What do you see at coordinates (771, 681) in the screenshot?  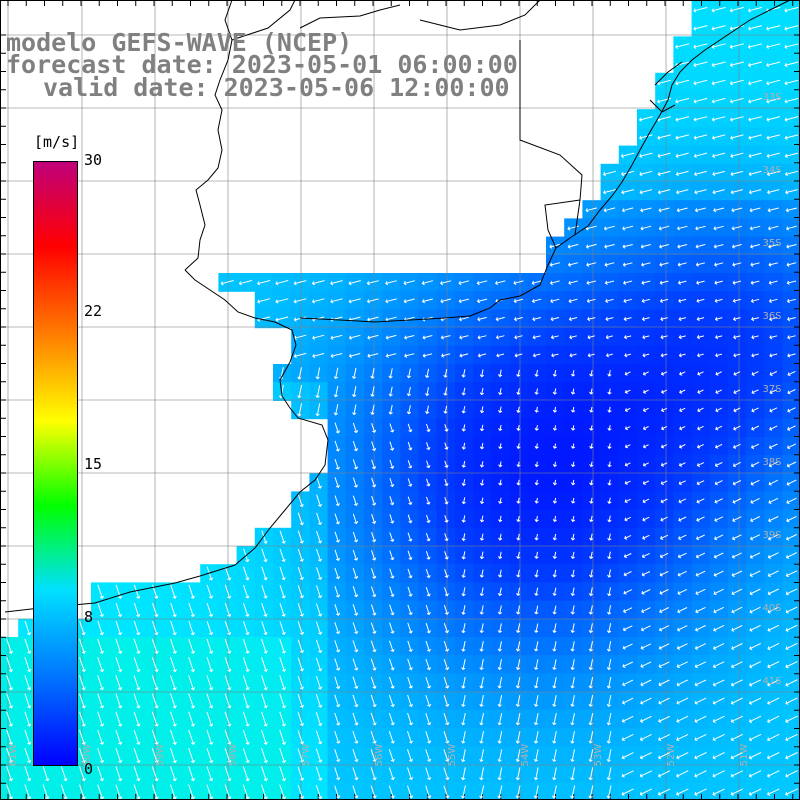 I see `latitude-label: 41S` at bounding box center [771, 681].